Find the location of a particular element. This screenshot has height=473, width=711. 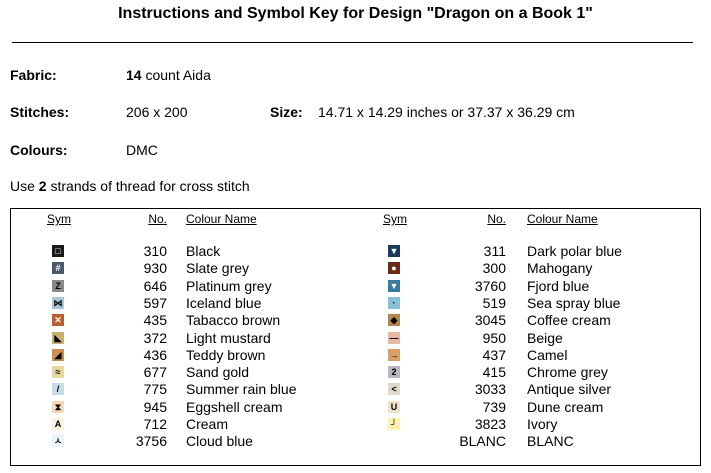

colour-name: Platinum grey is located at coordinates (229, 285).